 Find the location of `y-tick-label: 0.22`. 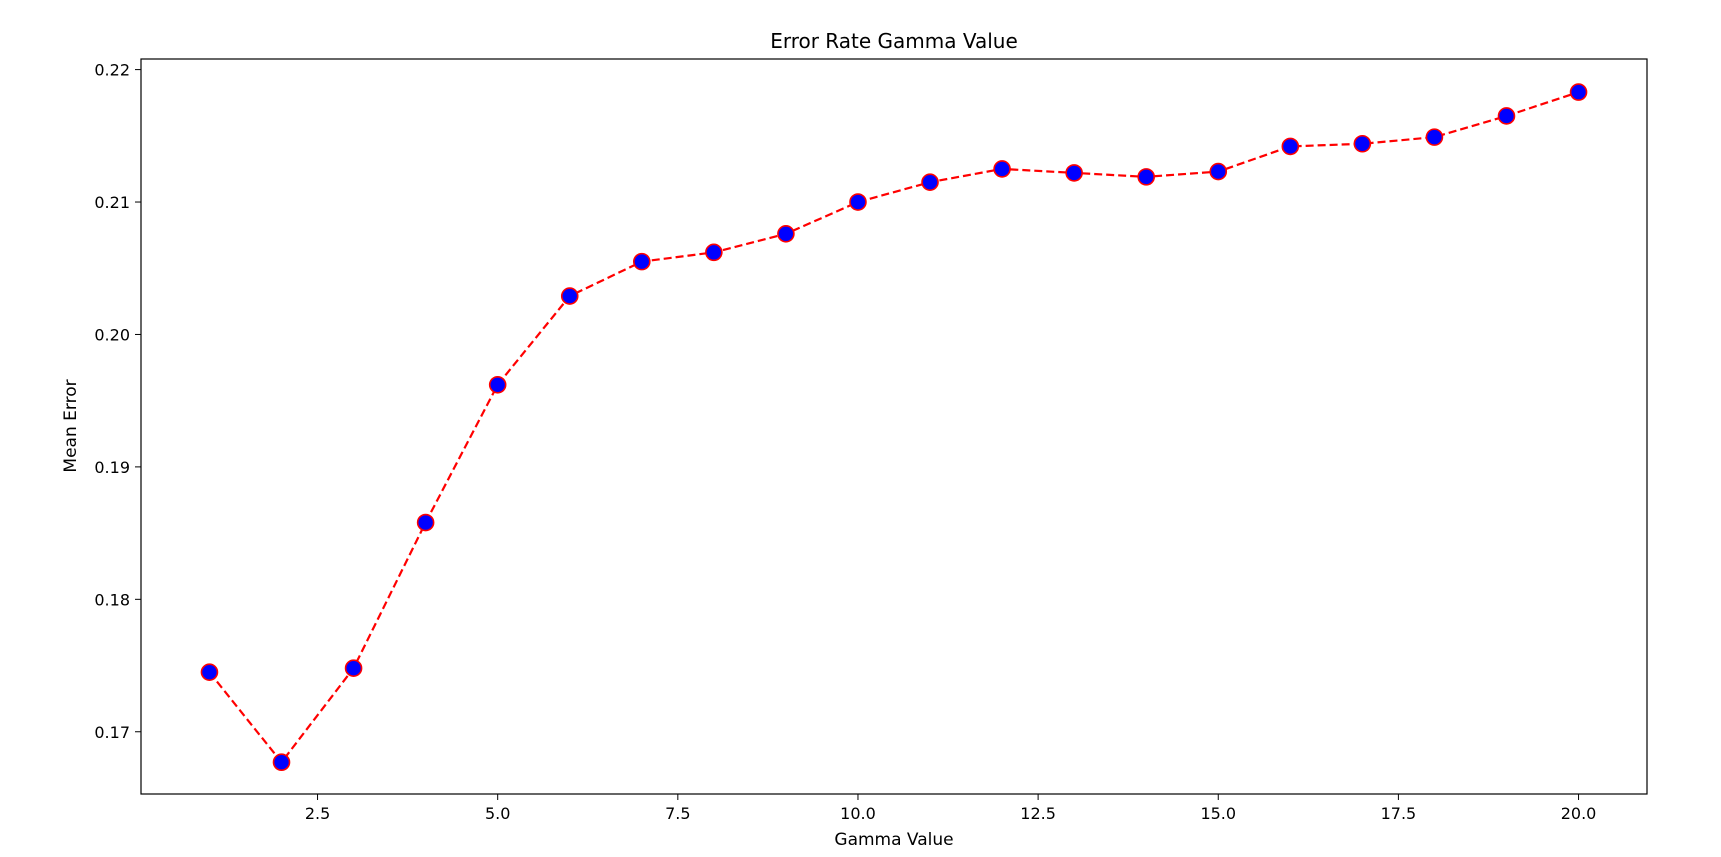

y-tick-label: 0.22 is located at coordinates (112, 70).